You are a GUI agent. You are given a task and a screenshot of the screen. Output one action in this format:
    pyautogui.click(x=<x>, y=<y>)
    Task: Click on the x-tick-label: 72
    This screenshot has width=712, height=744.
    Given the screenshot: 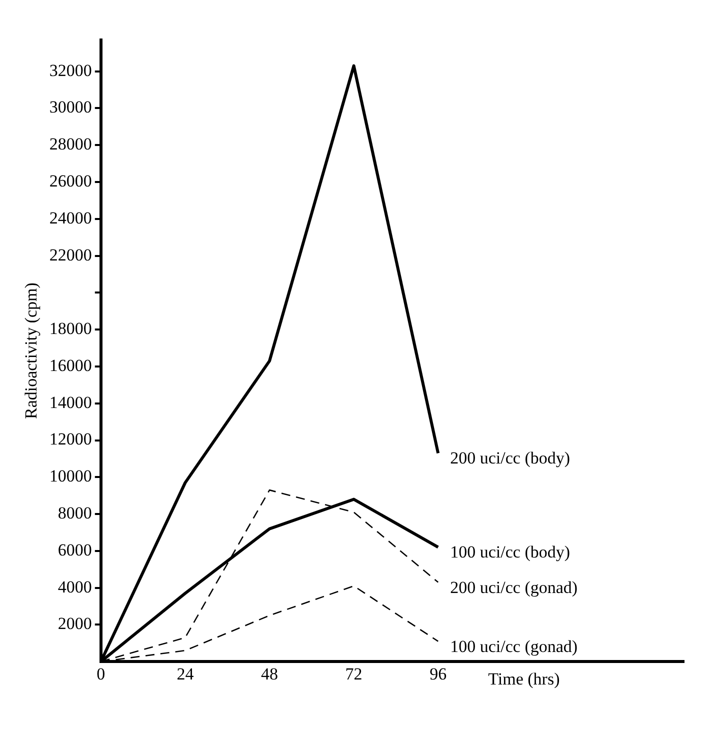 What is the action you would take?
    pyautogui.click(x=353, y=674)
    